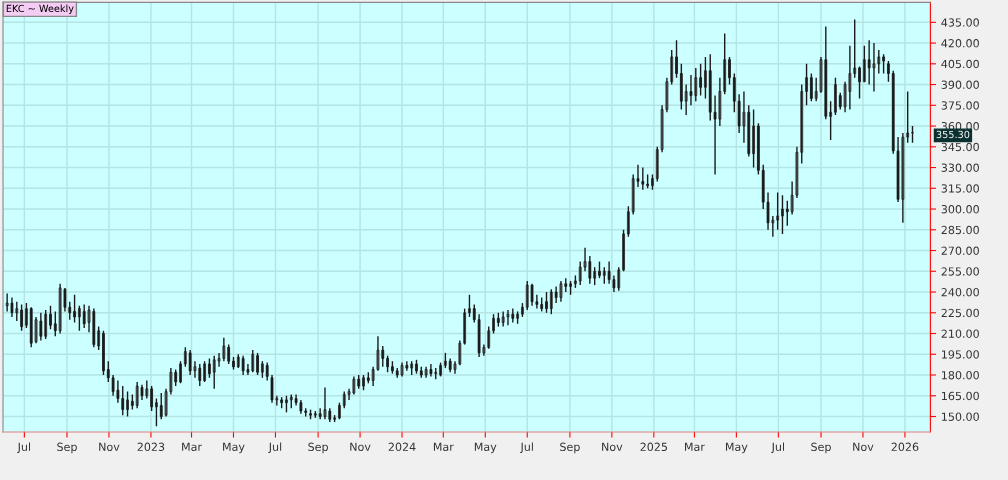  What do you see at coordinates (960, 167) in the screenshot?
I see `y-tick-label: 330.00` at bounding box center [960, 167].